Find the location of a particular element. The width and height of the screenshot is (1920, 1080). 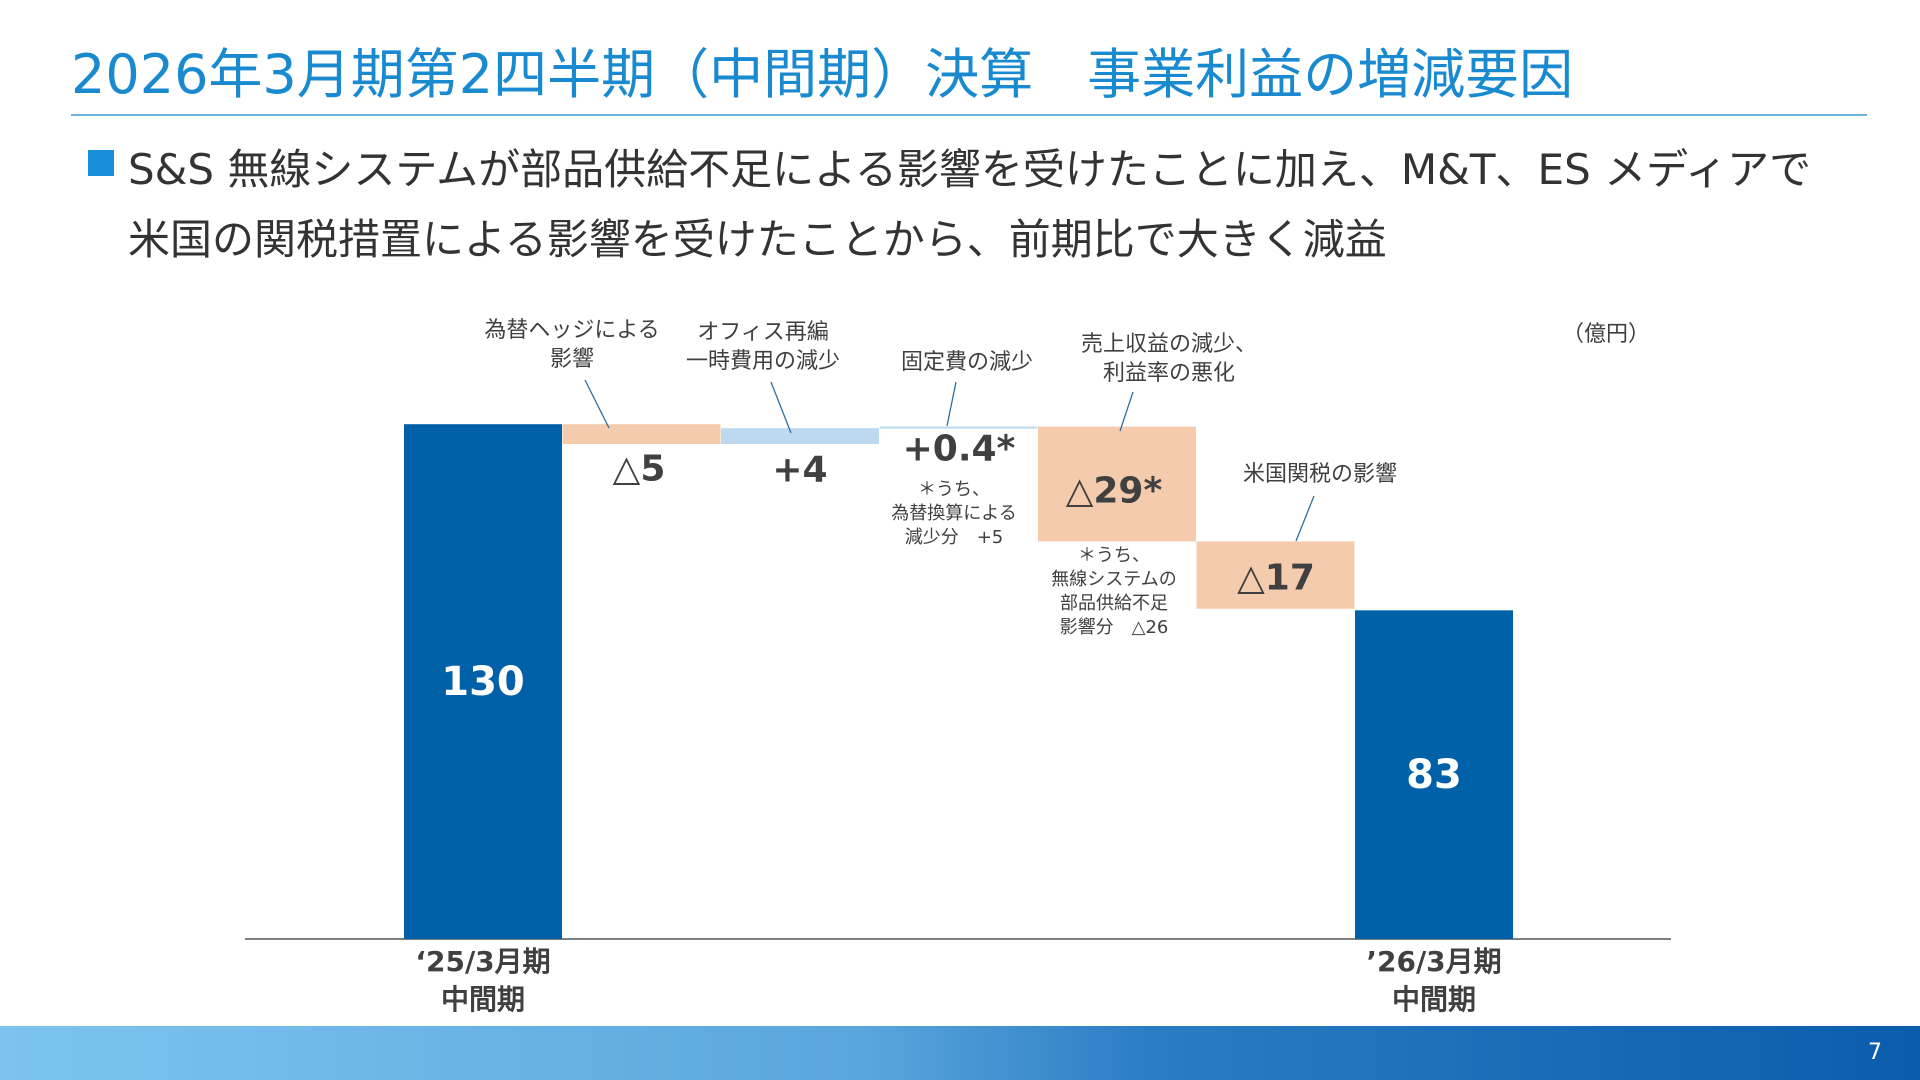

page-number: 7 is located at coordinates (1875, 1052).